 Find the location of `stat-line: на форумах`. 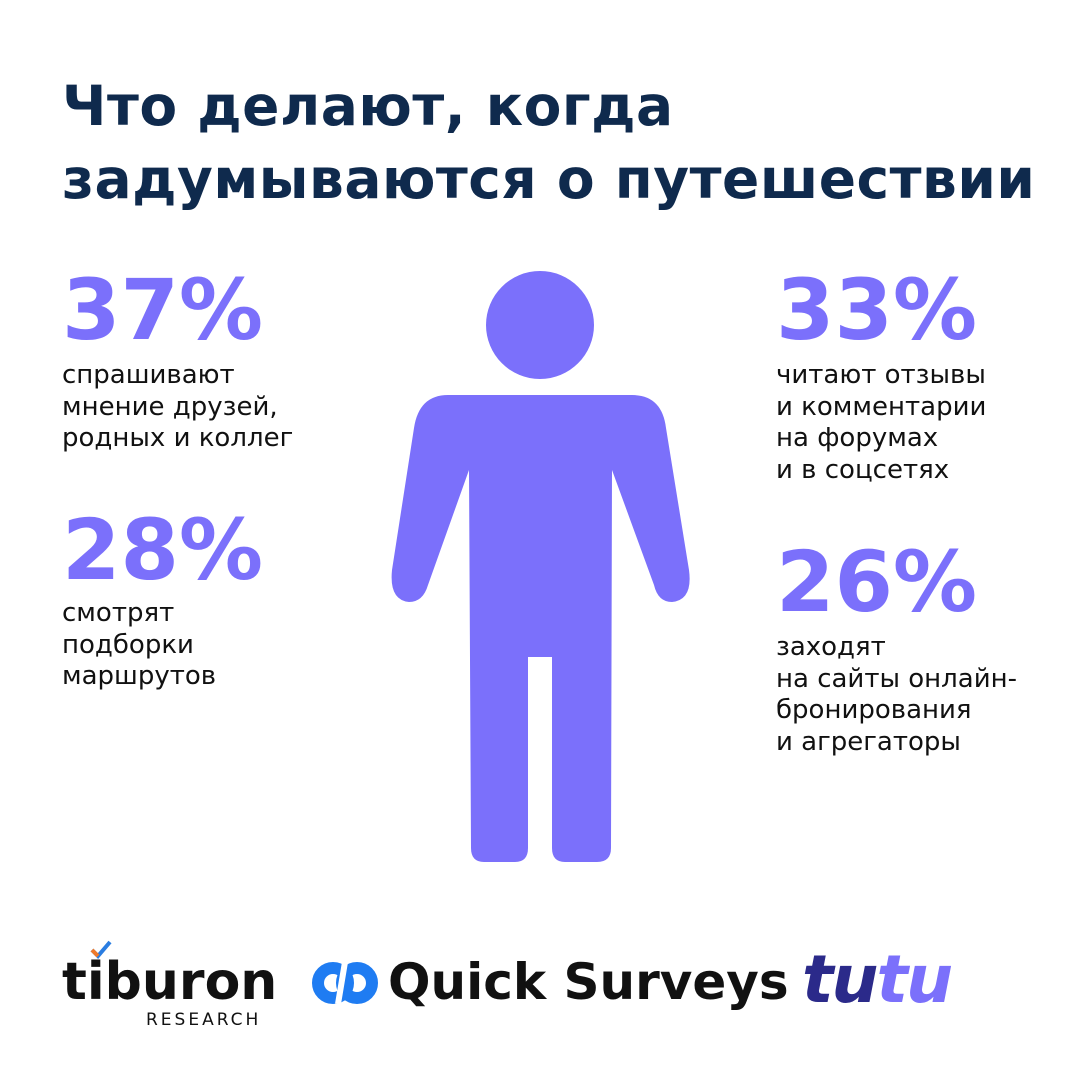

stat-line: на форумах is located at coordinates (857, 438).